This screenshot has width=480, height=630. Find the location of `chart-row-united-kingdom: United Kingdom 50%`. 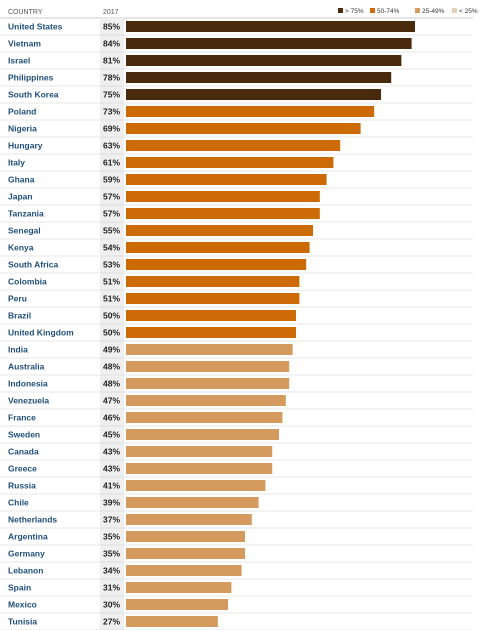

chart-row-united-kingdom: United Kingdom 50% is located at coordinates (236, 334).